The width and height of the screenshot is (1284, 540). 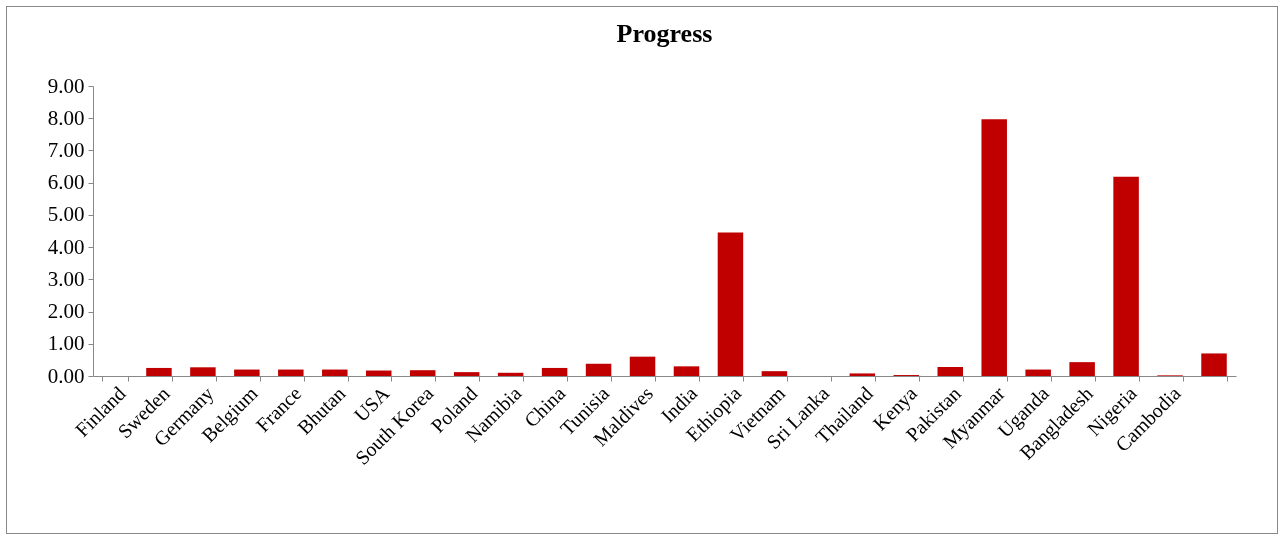 I want to click on y-tick-label: 7.00, so click(x=66, y=149).